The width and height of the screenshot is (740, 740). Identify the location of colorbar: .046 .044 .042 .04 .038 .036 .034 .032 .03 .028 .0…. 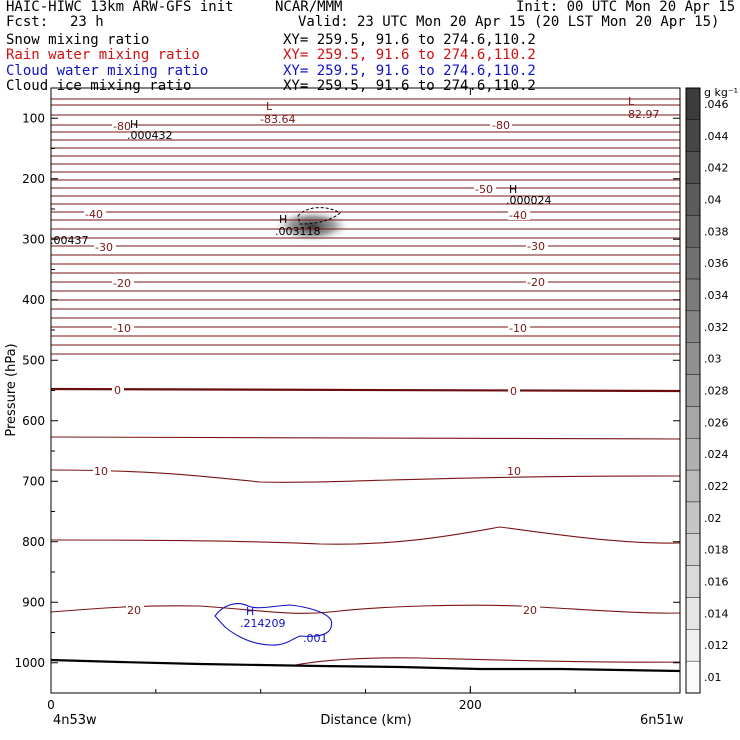
(707, 390).